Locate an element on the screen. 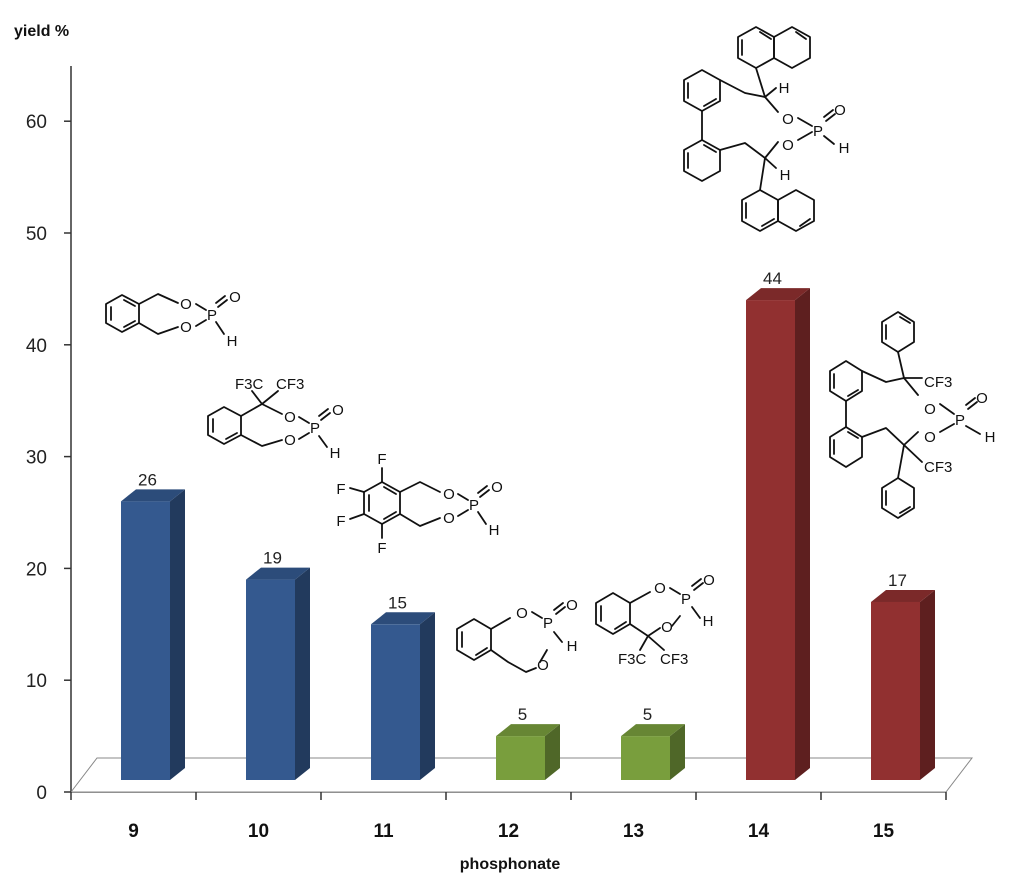 Image resolution: width=1024 pixels, height=884 pixels. y-axis-title: yield % is located at coordinates (41, 31).